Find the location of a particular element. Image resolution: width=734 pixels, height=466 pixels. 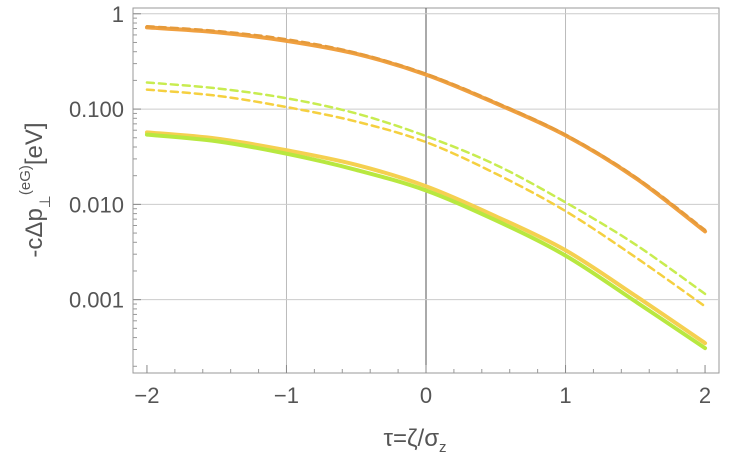

x-tick-label: 0 is located at coordinates (426, 395).